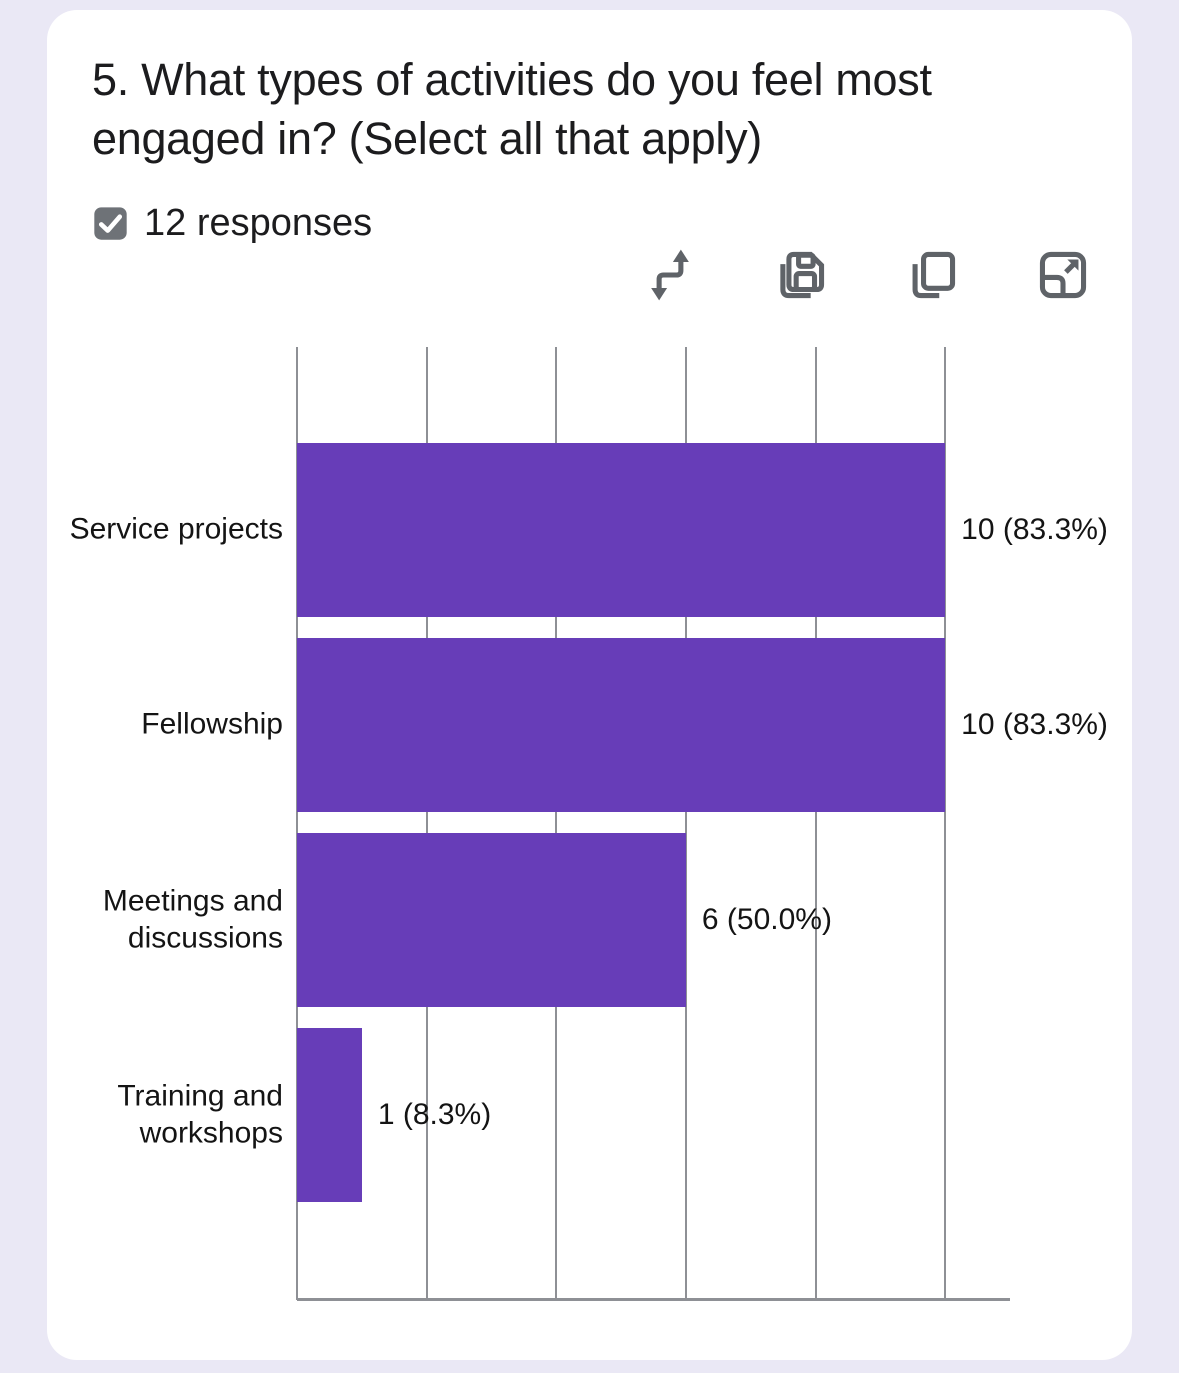  I want to click on category-label: Service projects, so click(176, 529).